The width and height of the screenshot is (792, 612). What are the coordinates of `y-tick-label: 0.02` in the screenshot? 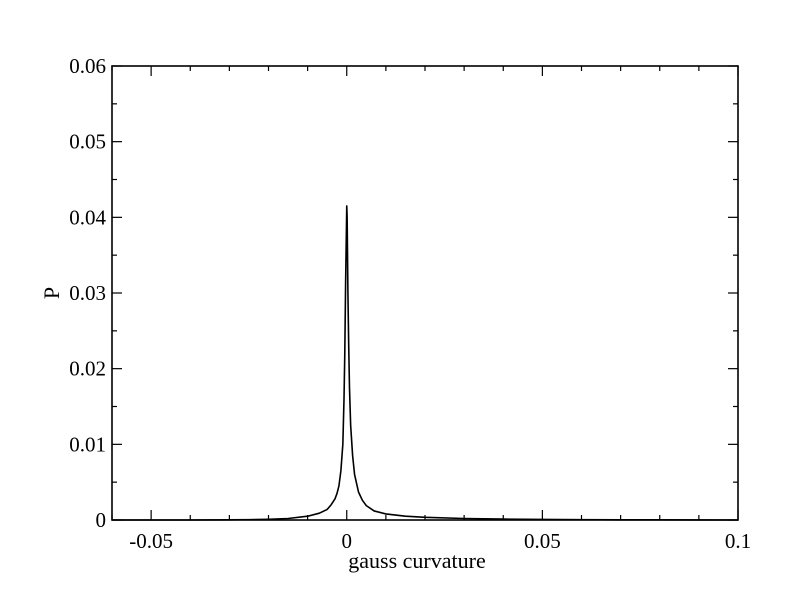 It's located at (87, 369).